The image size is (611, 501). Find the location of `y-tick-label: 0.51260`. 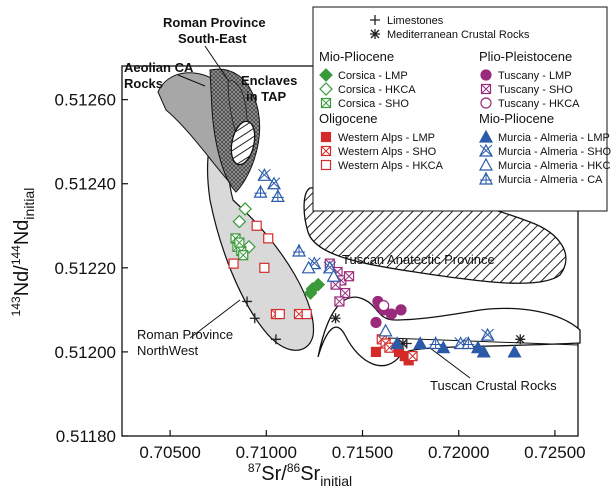

y-tick-label: 0.51260 is located at coordinates (85, 100).